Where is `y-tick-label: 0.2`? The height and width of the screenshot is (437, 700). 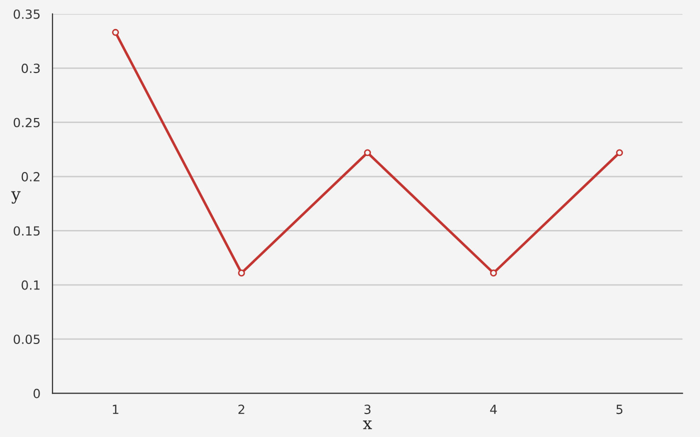 y-tick-label: 0.2 is located at coordinates (31, 177).